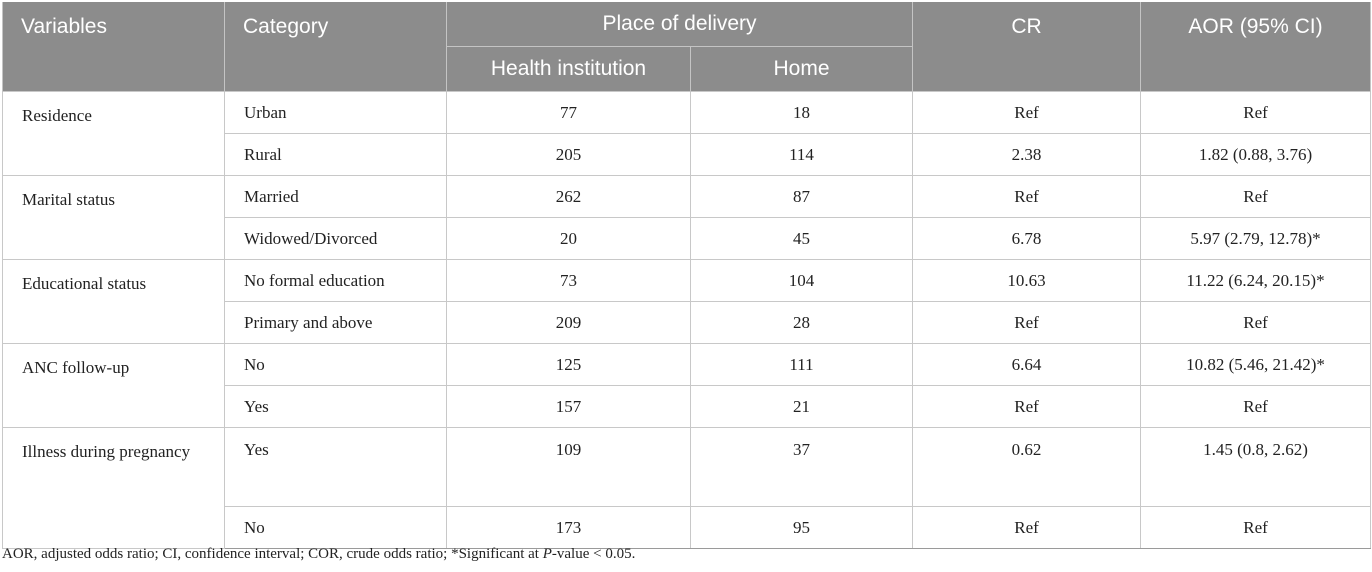 The height and width of the screenshot is (572, 1372). I want to click on footnote-tail: -value < 0.05., so click(593, 554).